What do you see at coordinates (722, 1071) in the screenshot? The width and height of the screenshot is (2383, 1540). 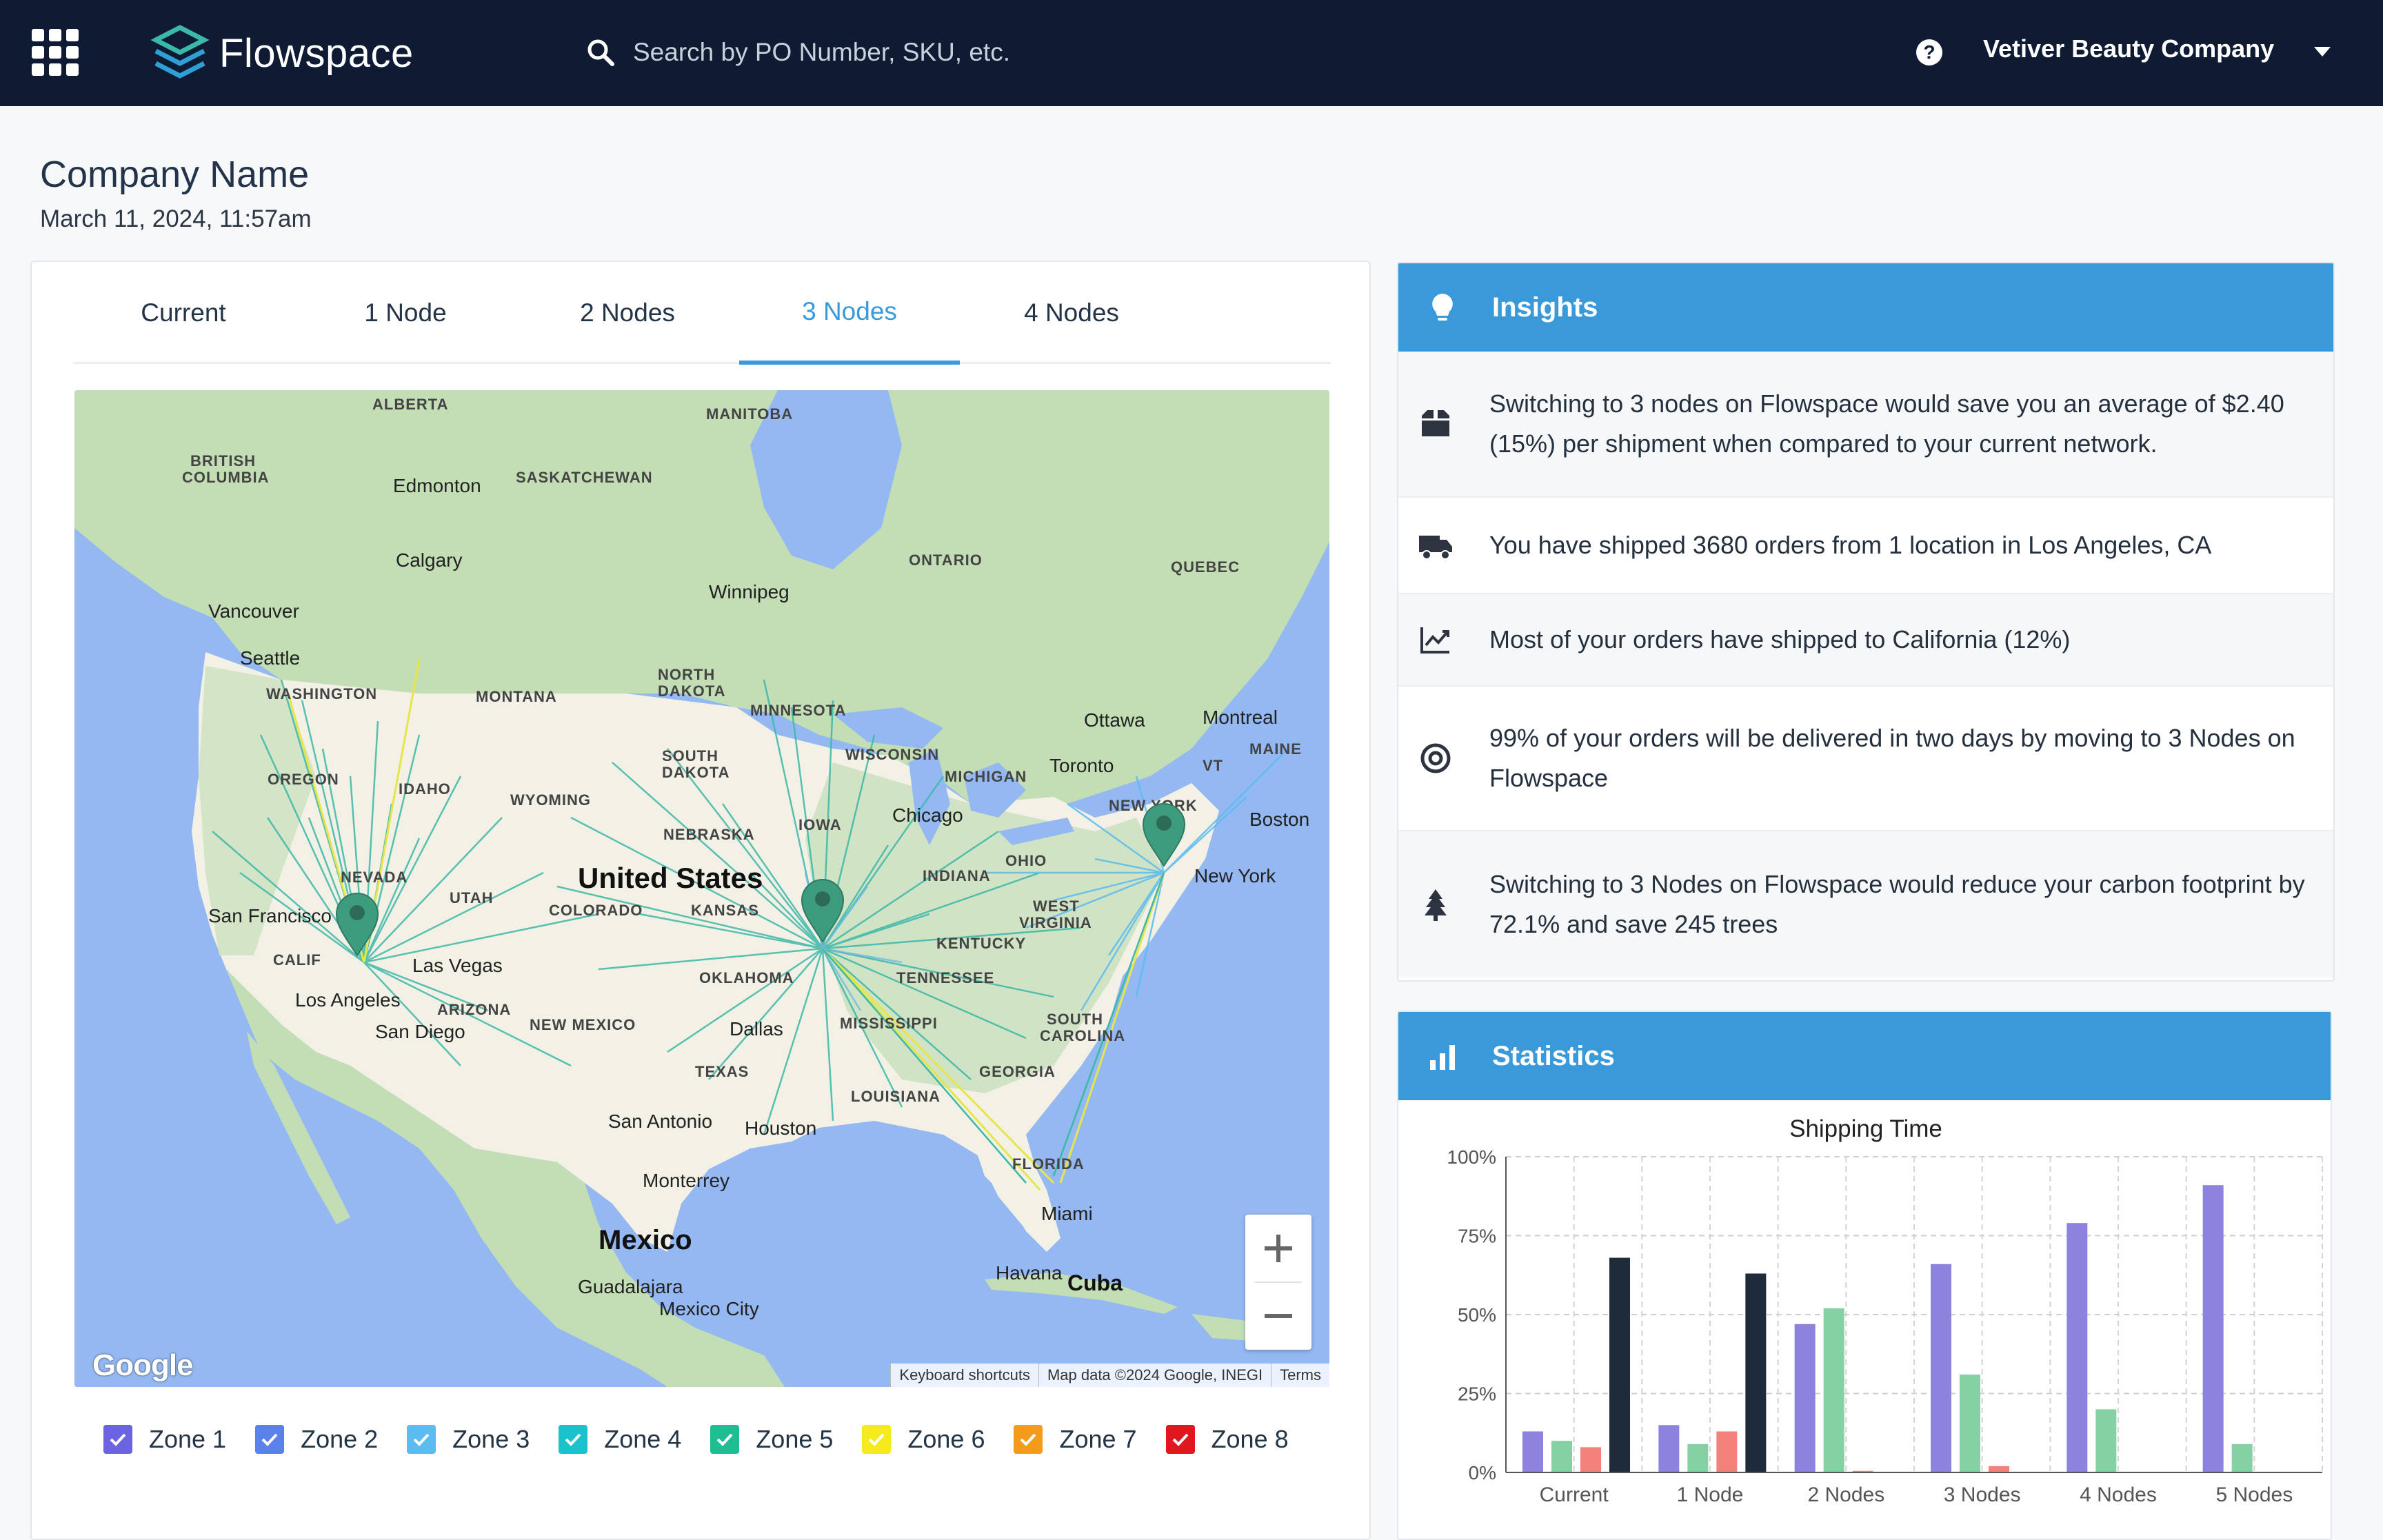 I see `svg-text: TEXAS` at bounding box center [722, 1071].